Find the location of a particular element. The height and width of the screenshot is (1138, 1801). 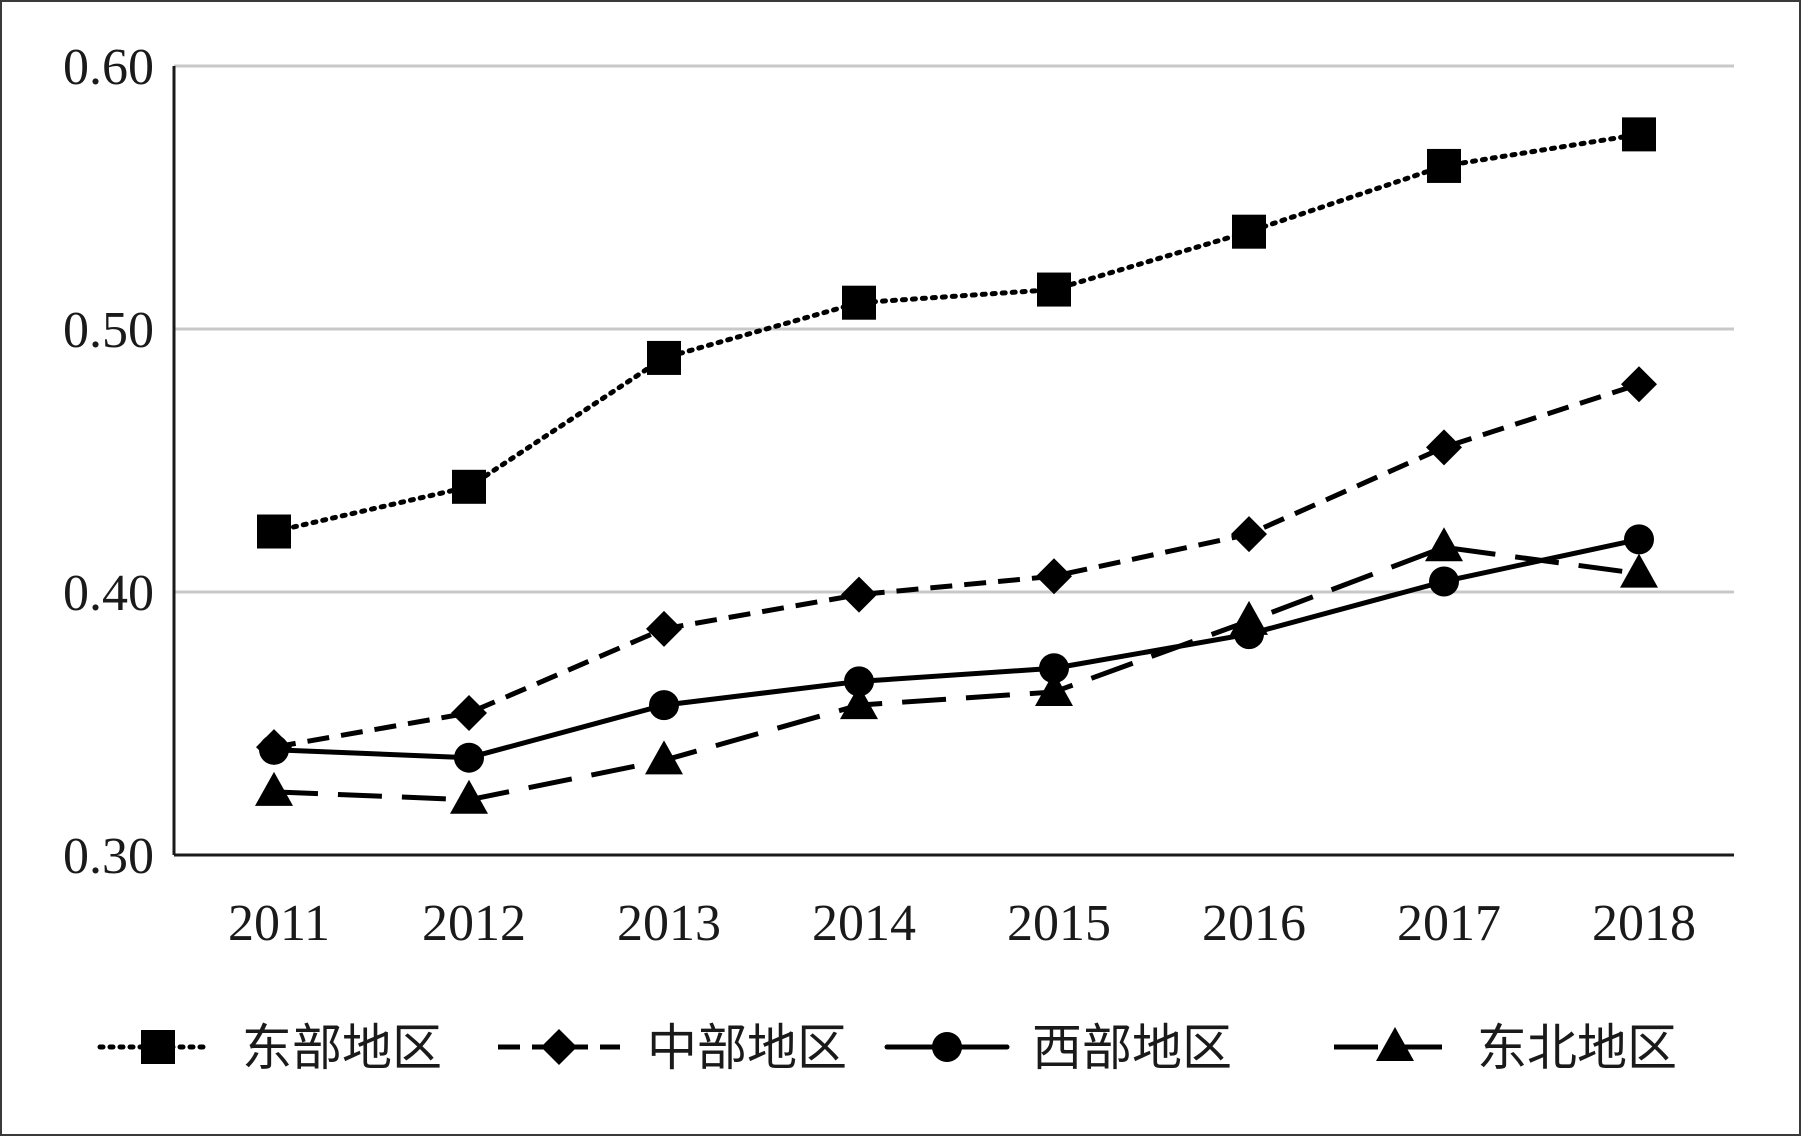

x-tick-label-2016: 2016 is located at coordinates (1254, 923).